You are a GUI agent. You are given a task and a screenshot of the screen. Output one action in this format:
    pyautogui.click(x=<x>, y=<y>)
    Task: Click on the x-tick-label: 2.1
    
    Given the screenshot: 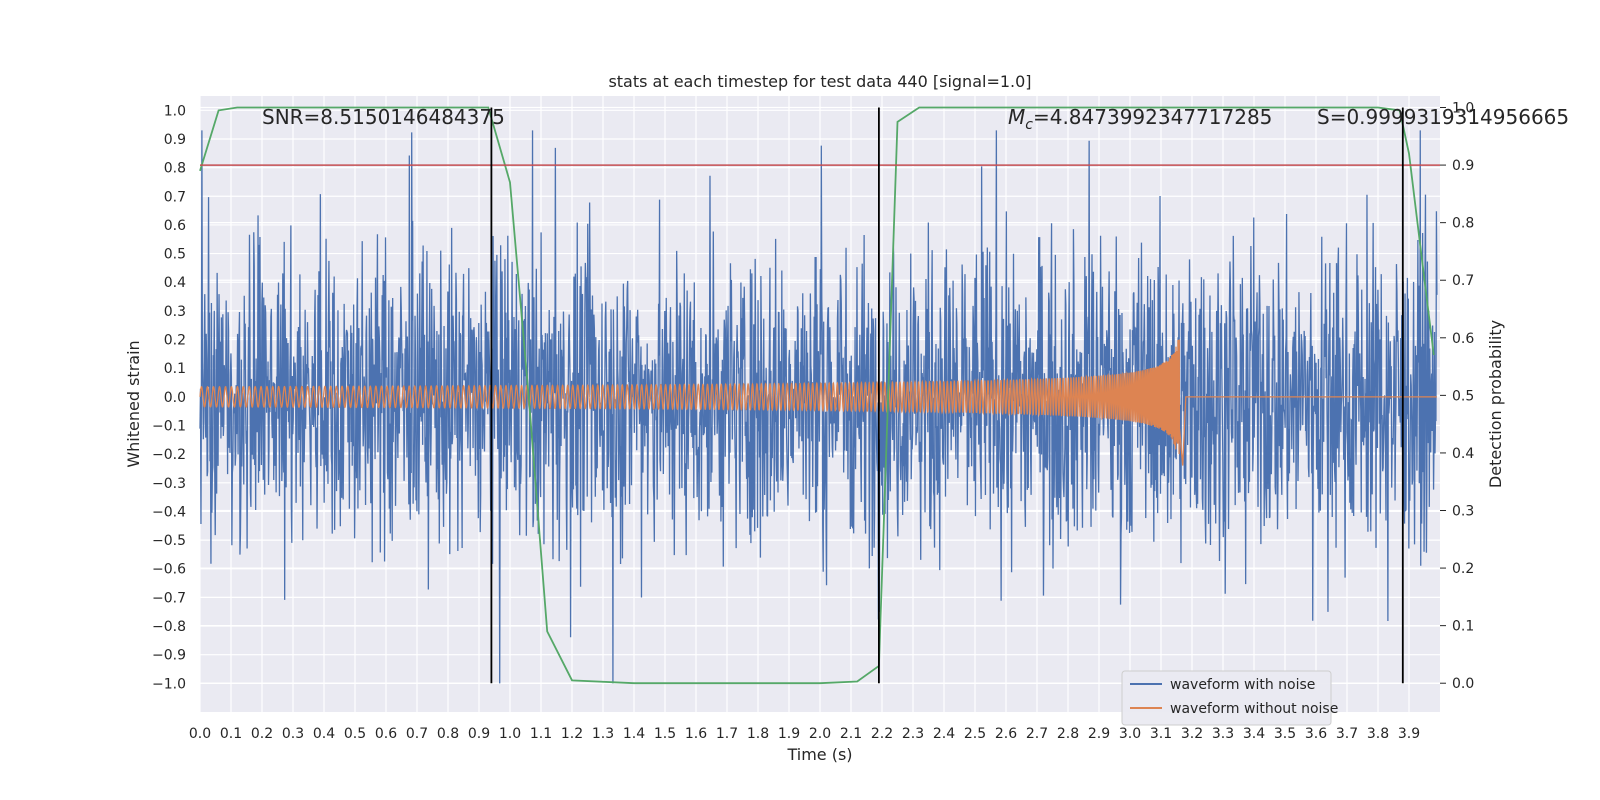 What is the action you would take?
    pyautogui.click(x=851, y=734)
    